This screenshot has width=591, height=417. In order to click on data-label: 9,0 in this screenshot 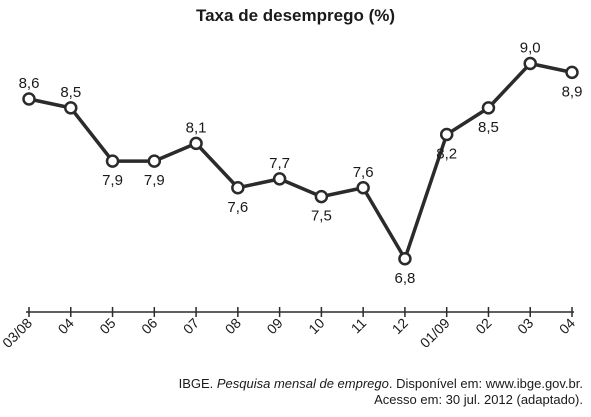, I will do `click(530, 48)`.